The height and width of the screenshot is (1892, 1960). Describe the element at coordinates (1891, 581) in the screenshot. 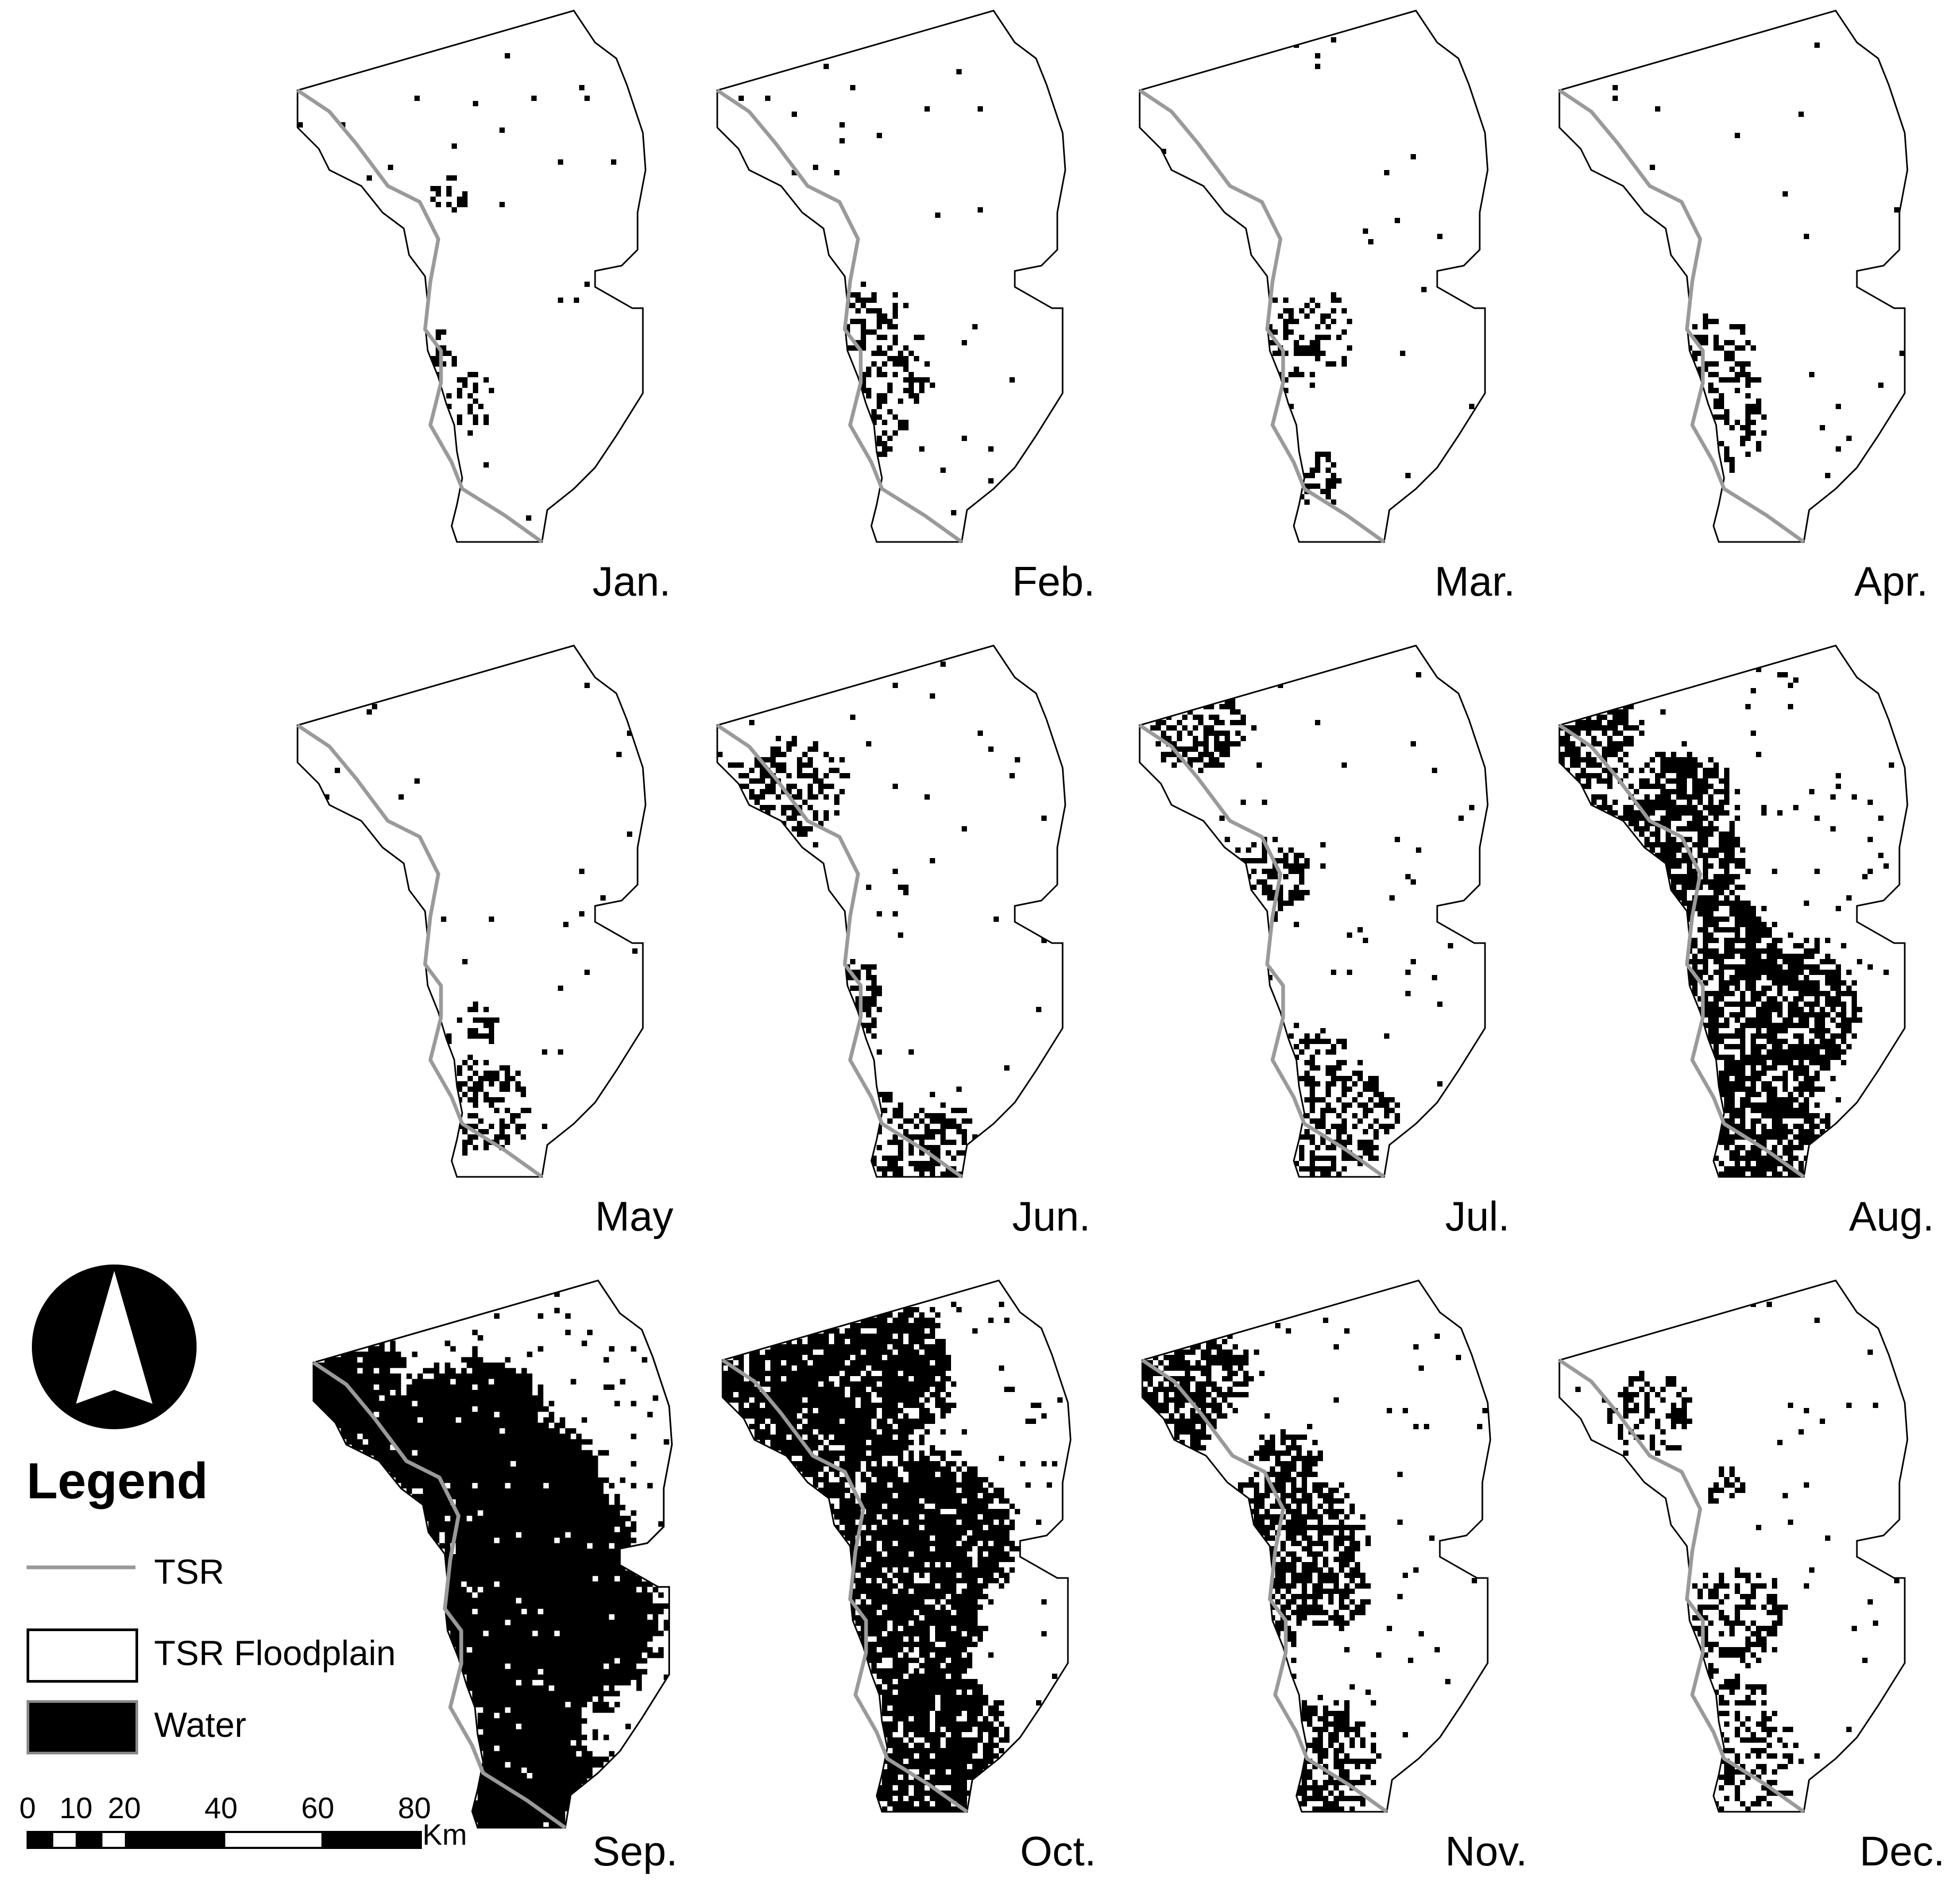

I see `panel-label-apr: Apr.` at that location.